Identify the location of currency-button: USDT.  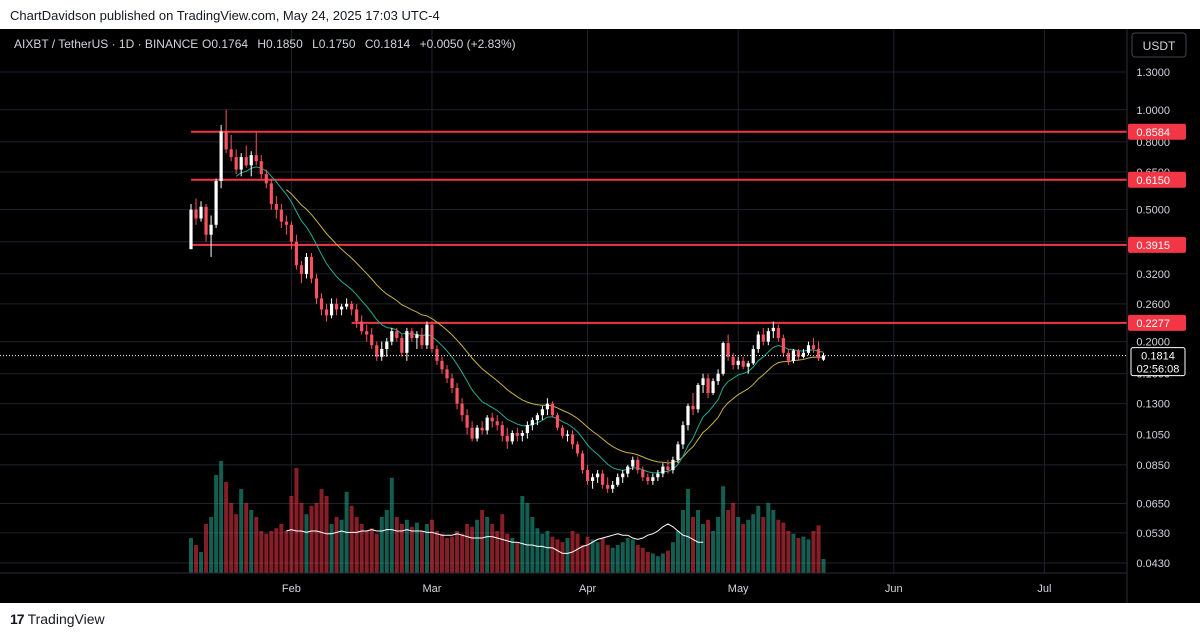
(1159, 45).